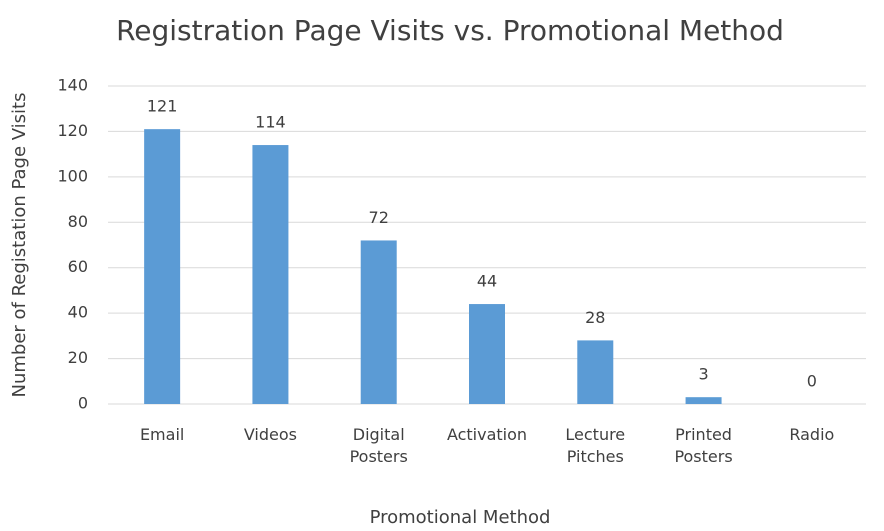 The height and width of the screenshot is (531, 884). What do you see at coordinates (78, 266) in the screenshot?
I see `y-tick-label: 60` at bounding box center [78, 266].